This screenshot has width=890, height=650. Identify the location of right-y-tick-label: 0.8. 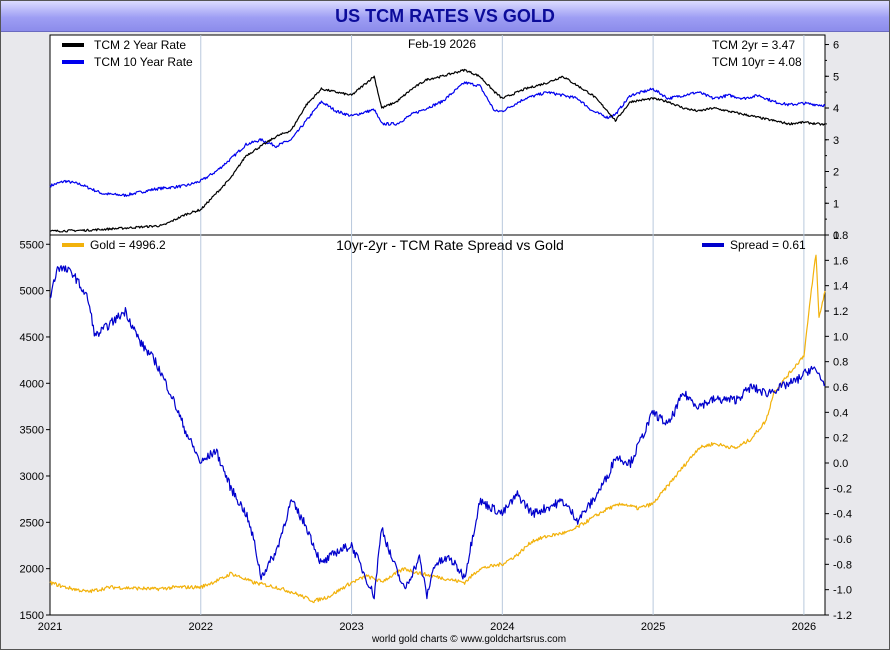
(840, 363).